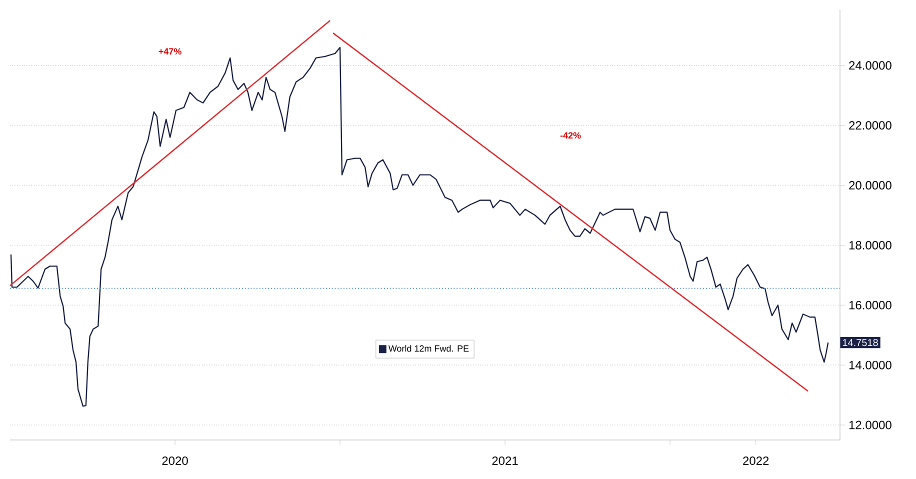 The width and height of the screenshot is (916, 479). I want to click on y-tick-label: 18.0000, so click(870, 245).